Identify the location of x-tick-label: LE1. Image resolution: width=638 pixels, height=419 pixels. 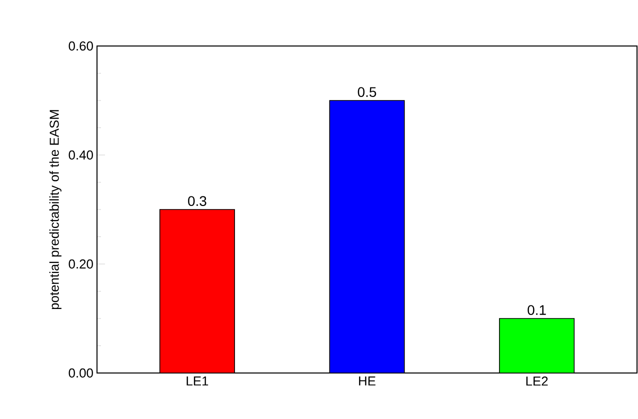
(197, 381).